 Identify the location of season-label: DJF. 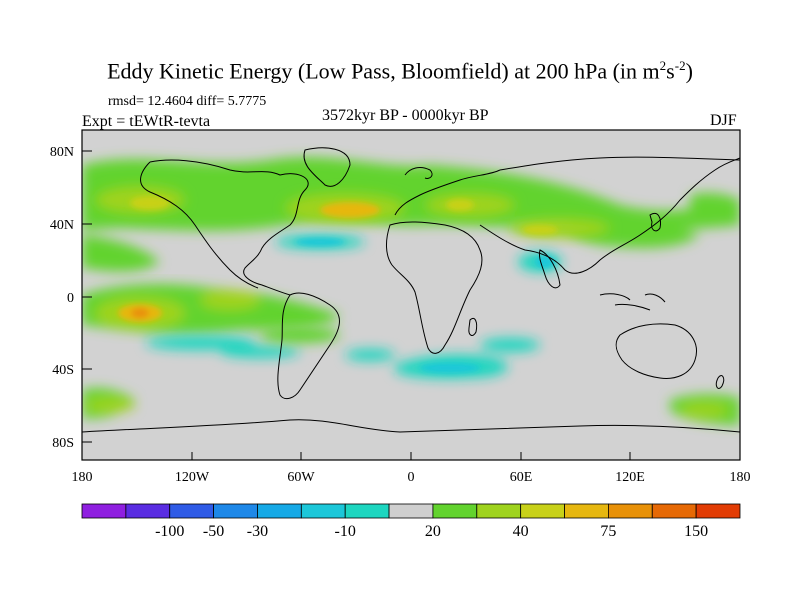
(723, 120).